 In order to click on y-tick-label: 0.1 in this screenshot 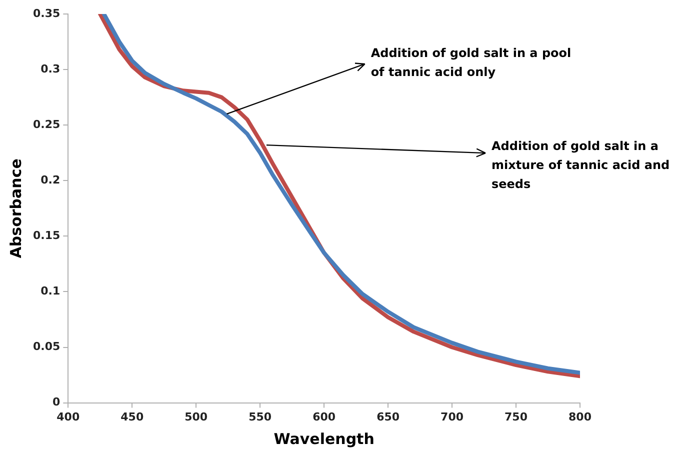, I will do `click(50, 291)`.